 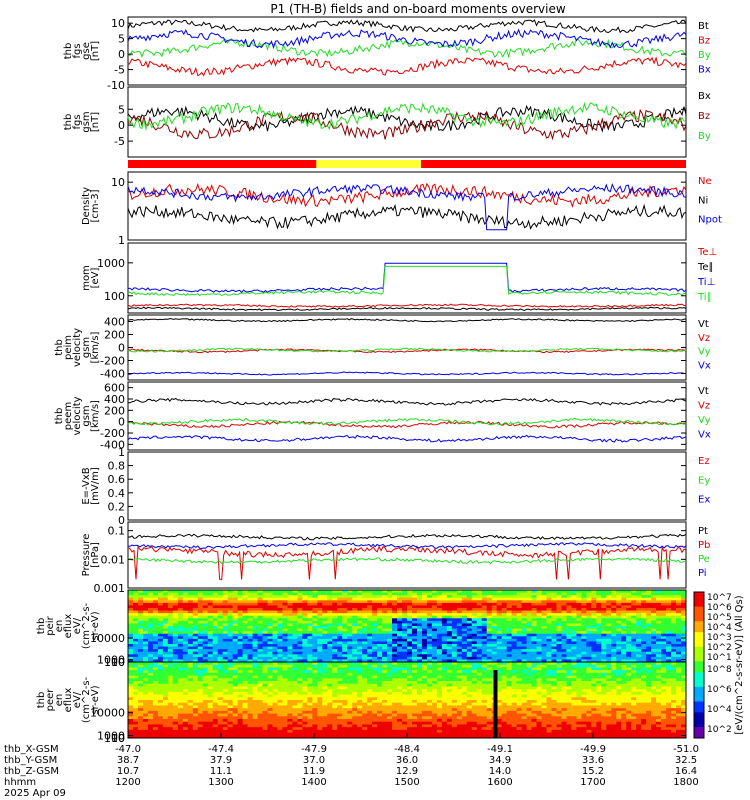 I want to click on y-tick-label: 0.2, so click(x=117, y=506).